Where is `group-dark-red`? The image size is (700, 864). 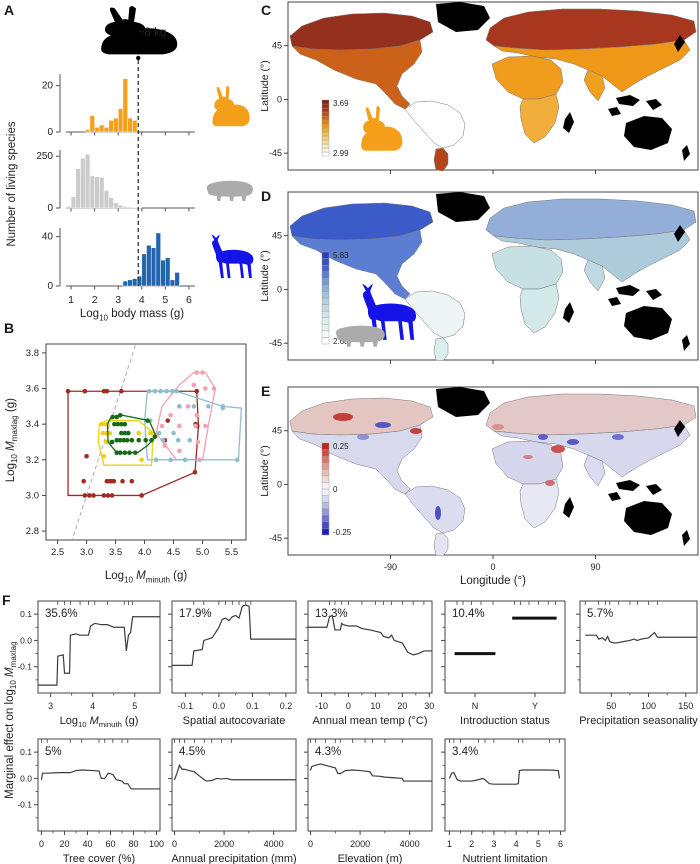
group-dark-red is located at coordinates (132, 443).